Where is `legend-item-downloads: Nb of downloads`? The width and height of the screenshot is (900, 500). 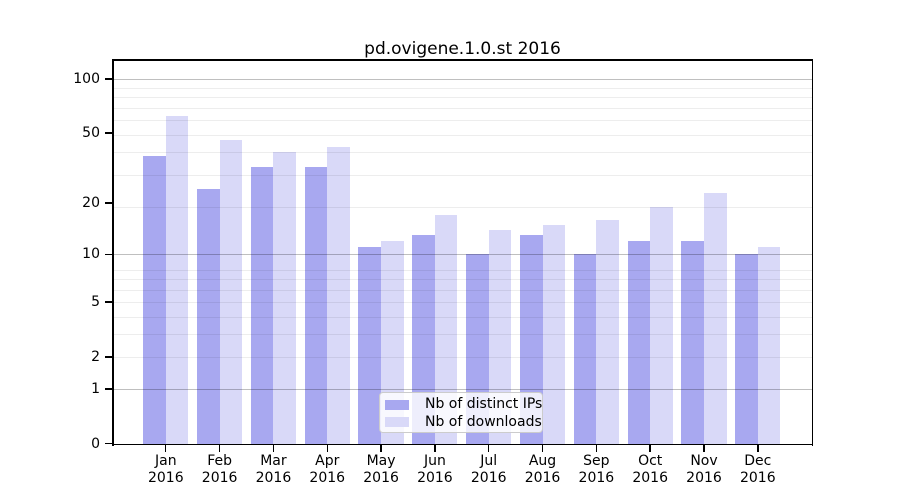
legend-item-downloads: Nb of downloads is located at coordinates (463, 423).